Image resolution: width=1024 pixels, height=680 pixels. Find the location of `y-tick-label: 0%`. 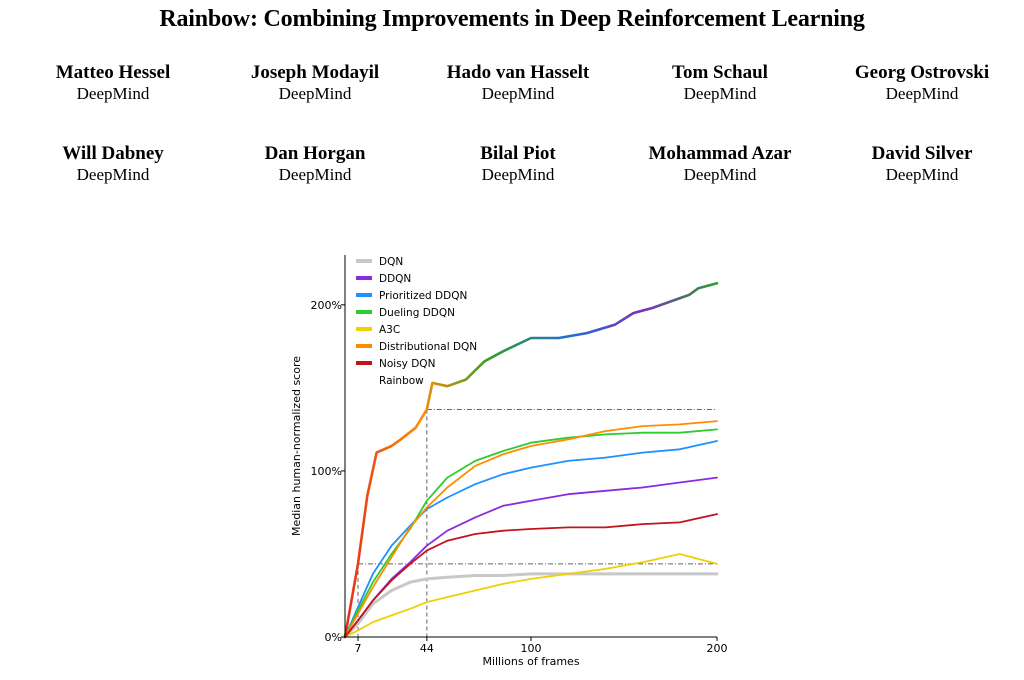

y-tick-label: 0% is located at coordinates (333, 637).